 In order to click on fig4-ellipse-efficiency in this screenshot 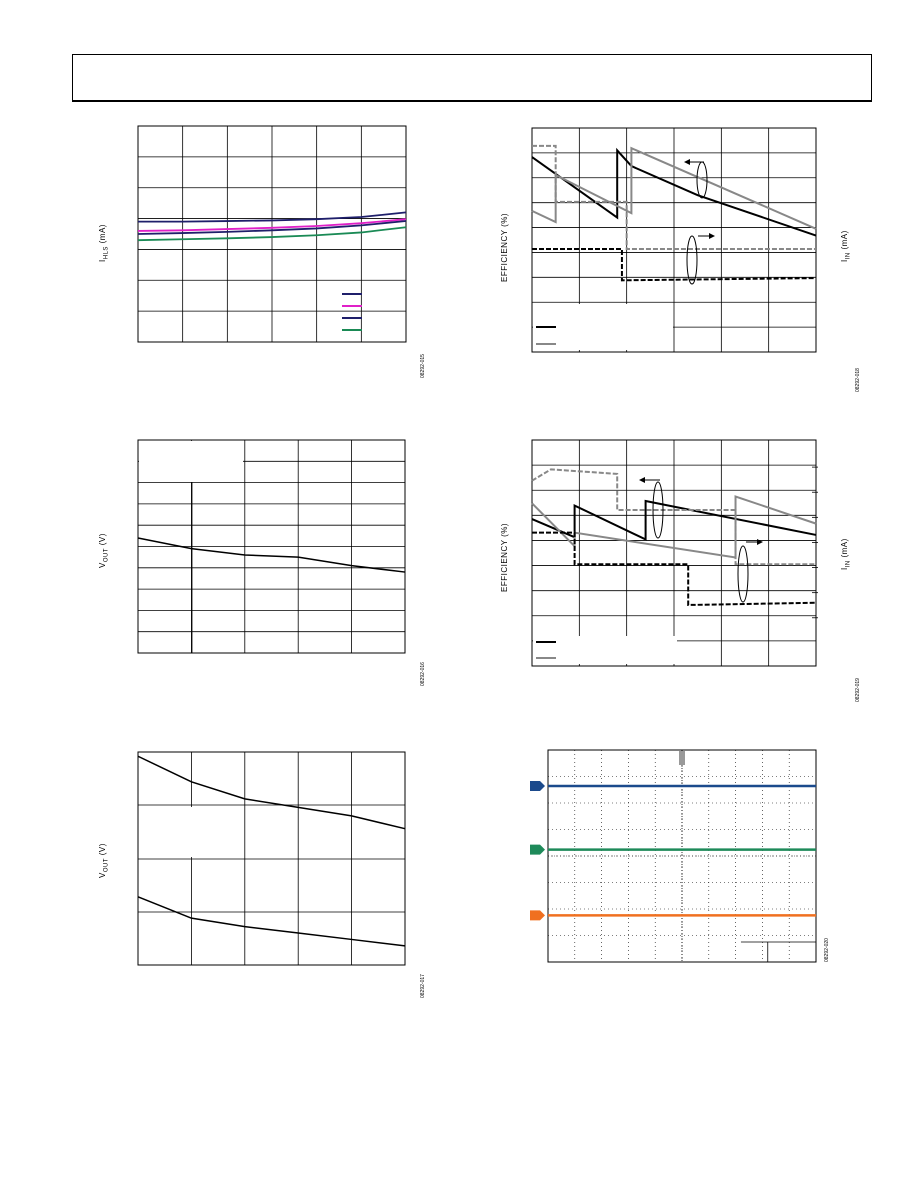, I will do `click(658, 510)`.